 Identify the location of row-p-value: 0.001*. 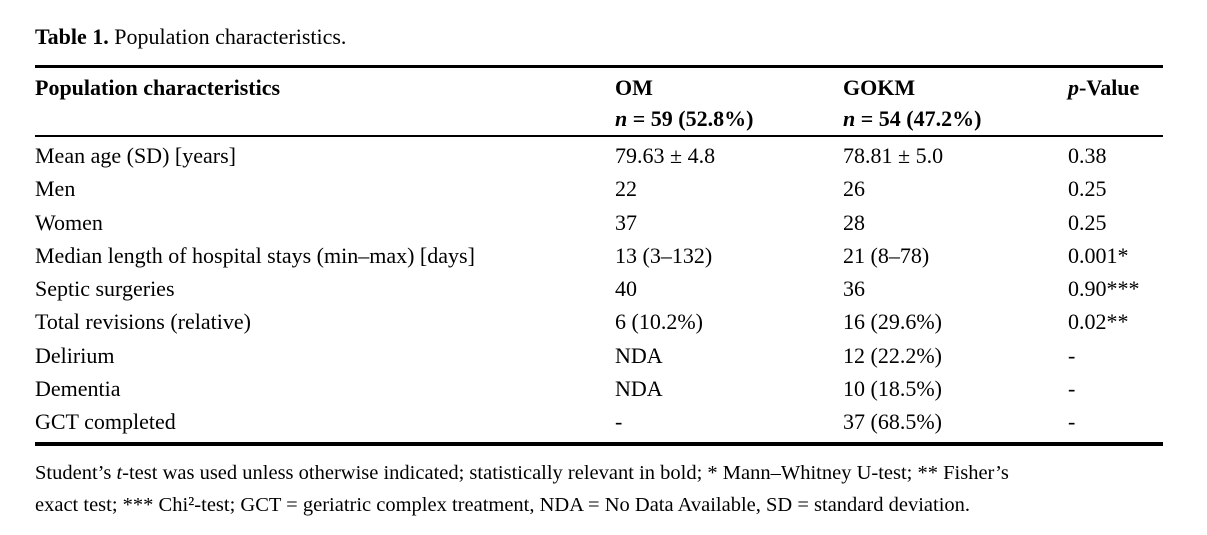
(1098, 255).